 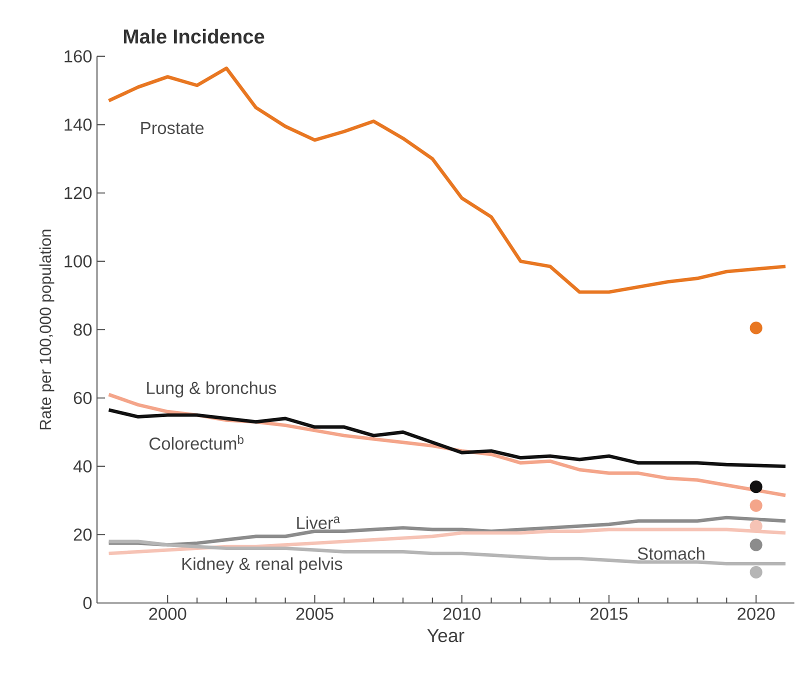 I want to click on y-tick-label: 100, so click(x=78, y=261).